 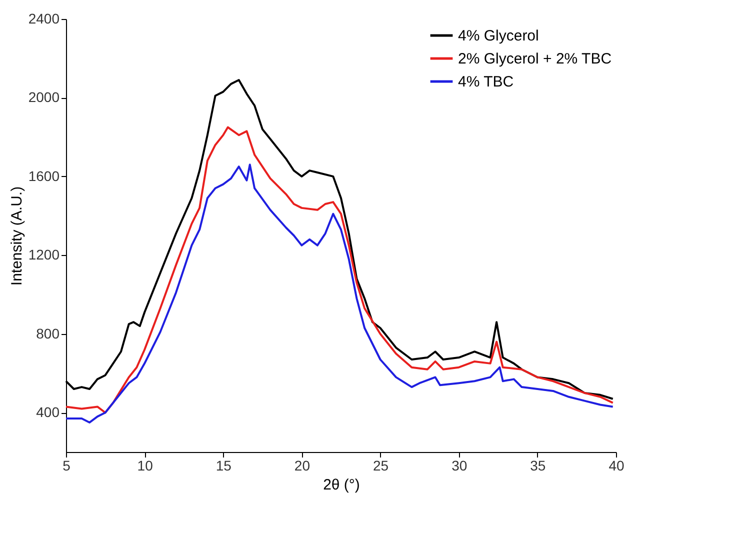 I want to click on legend-label: 2% Glycerol + 2% TBC, so click(x=535, y=59).